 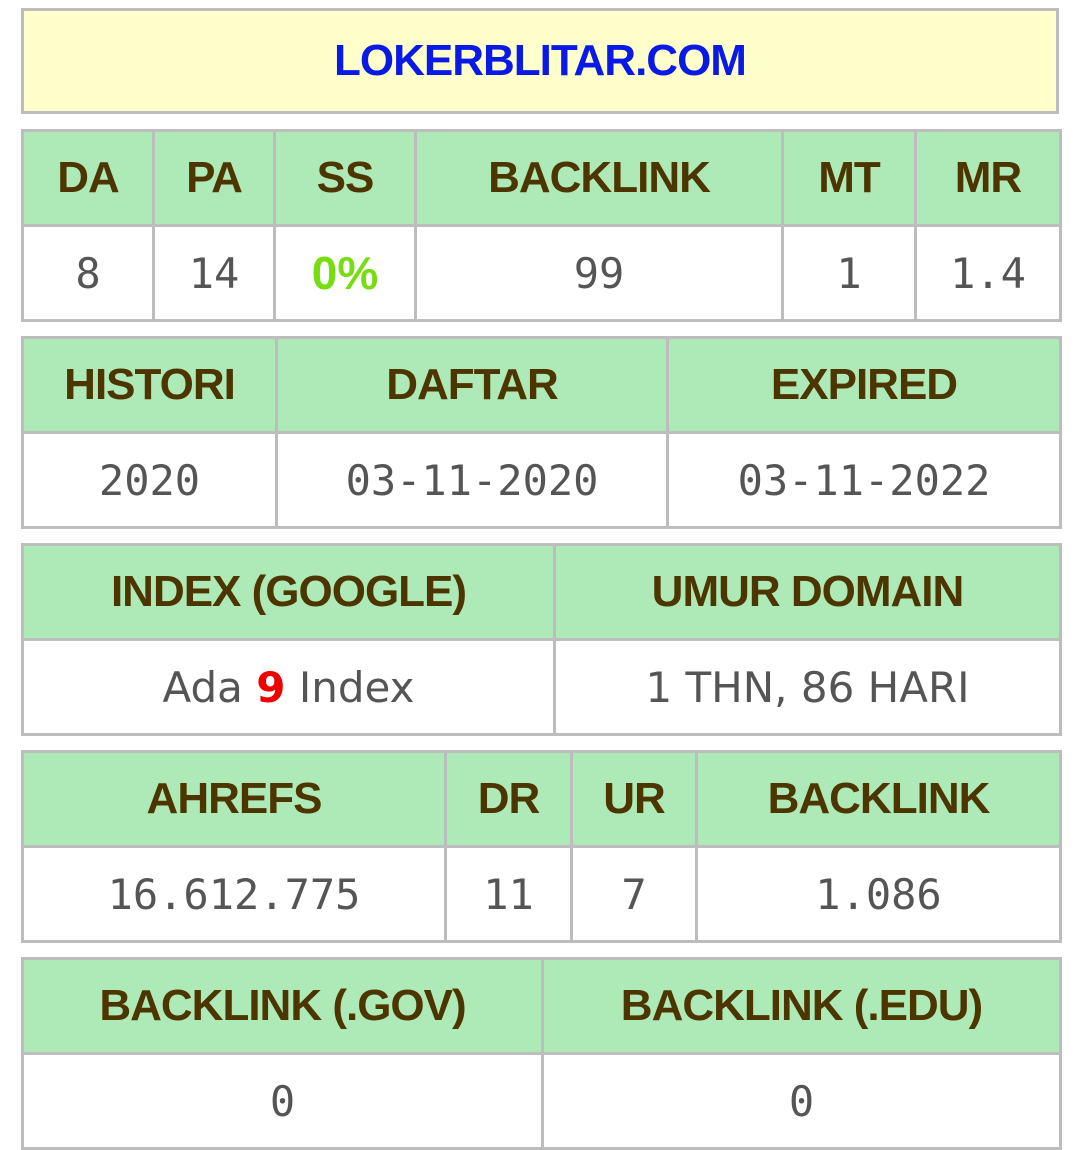 I want to click on header-ur: UR, so click(x=634, y=799).